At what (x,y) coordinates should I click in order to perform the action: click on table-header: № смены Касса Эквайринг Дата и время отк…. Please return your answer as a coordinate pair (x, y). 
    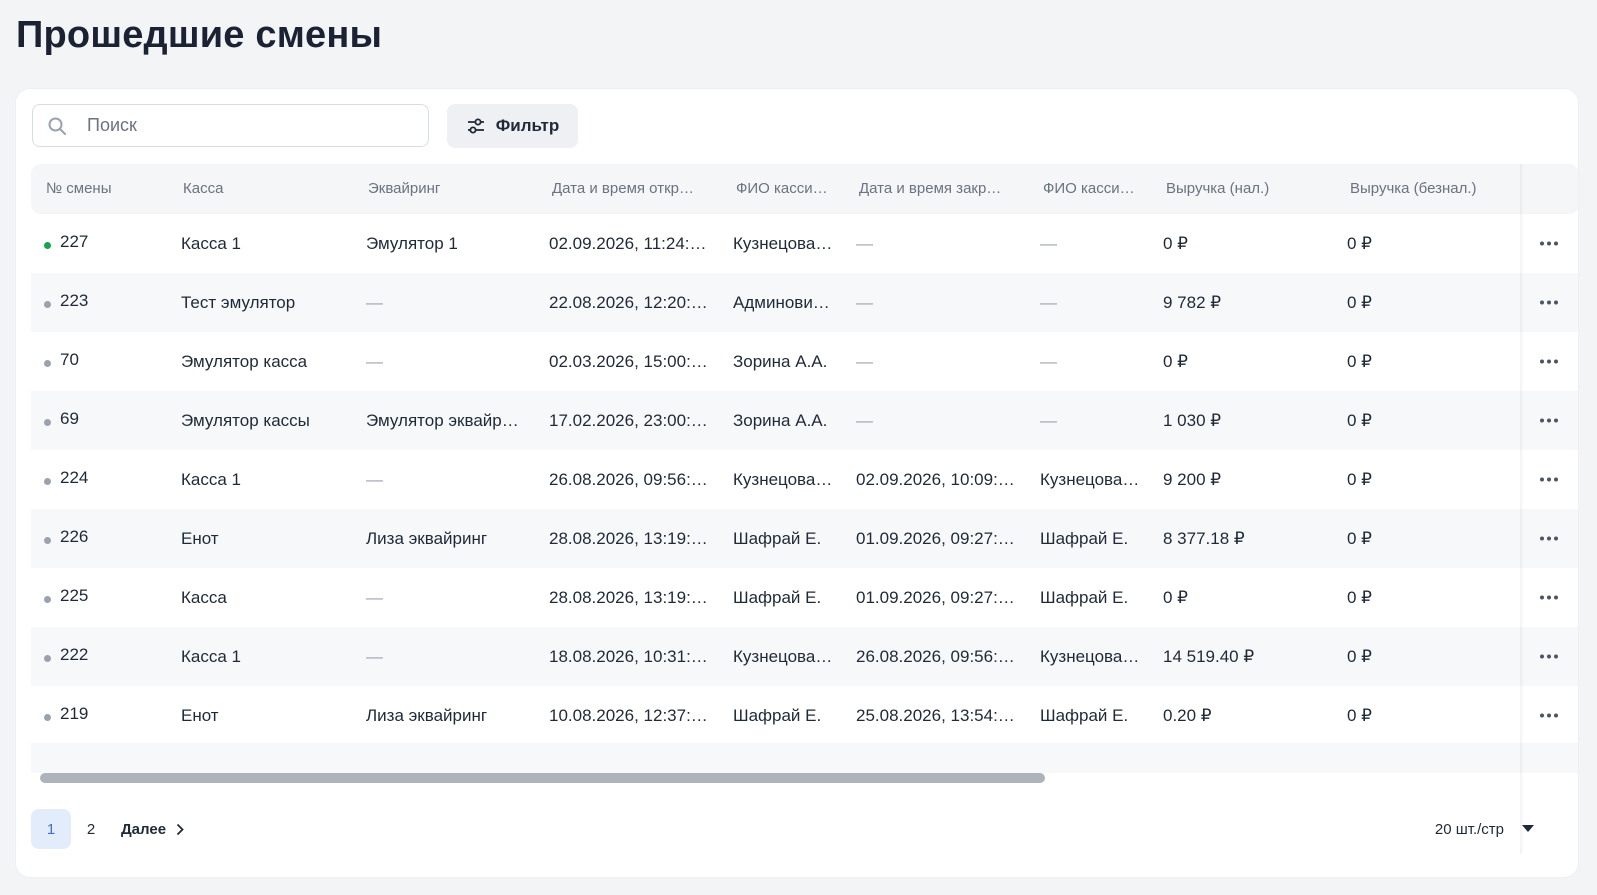
    Looking at the image, I should click on (804, 189).